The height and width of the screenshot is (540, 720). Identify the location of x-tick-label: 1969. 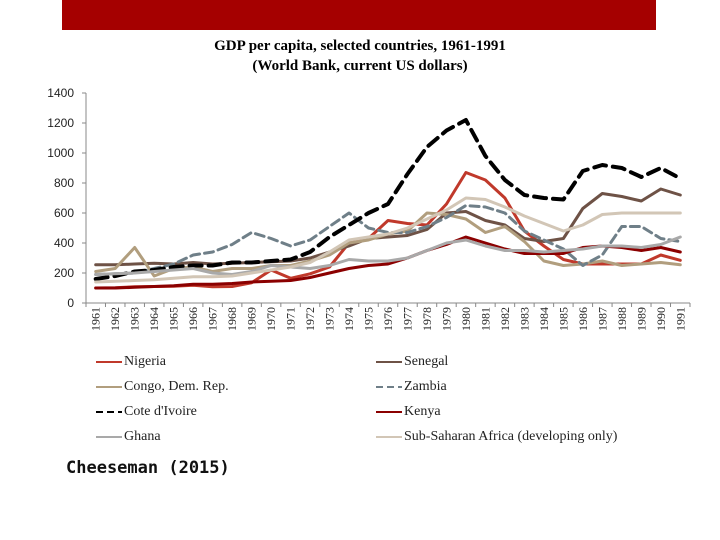
(252, 319).